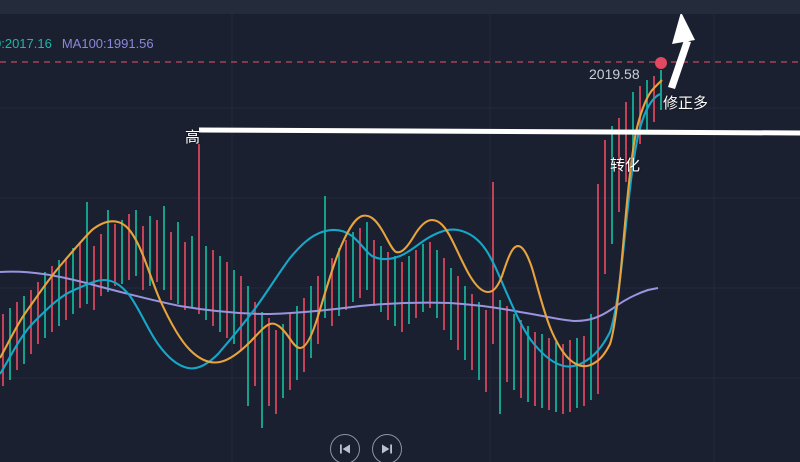 The height and width of the screenshot is (462, 800). Describe the element at coordinates (686, 103) in the screenshot. I see `annotation-correction-long: 修正多` at that location.